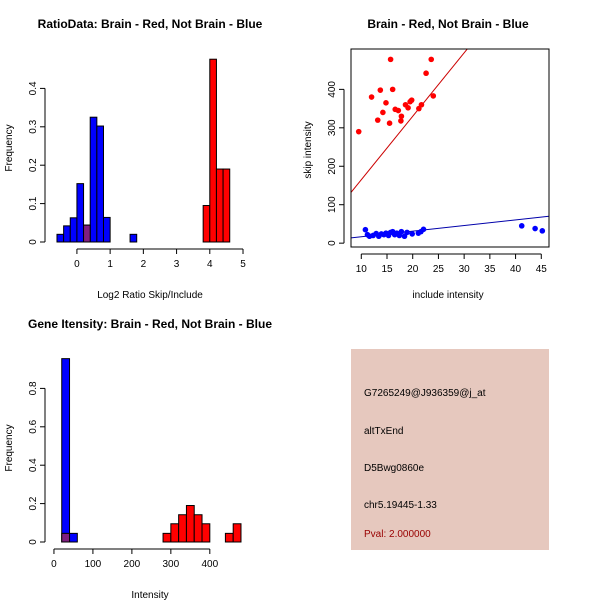  What do you see at coordinates (447, 295) in the screenshot?
I see `intensity-scatter-xlabel: include intensity` at bounding box center [447, 295].